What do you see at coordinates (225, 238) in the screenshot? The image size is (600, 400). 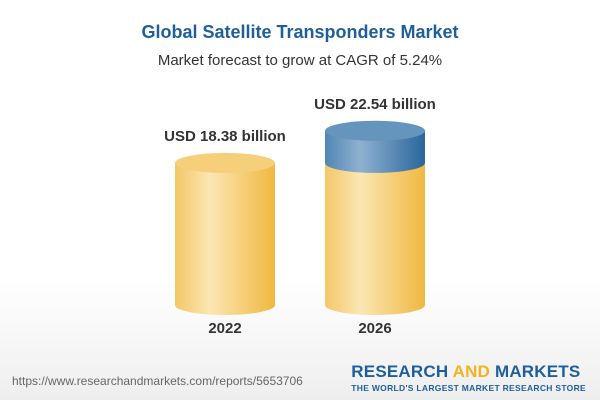 I see `bar-2022-body` at bounding box center [225, 238].